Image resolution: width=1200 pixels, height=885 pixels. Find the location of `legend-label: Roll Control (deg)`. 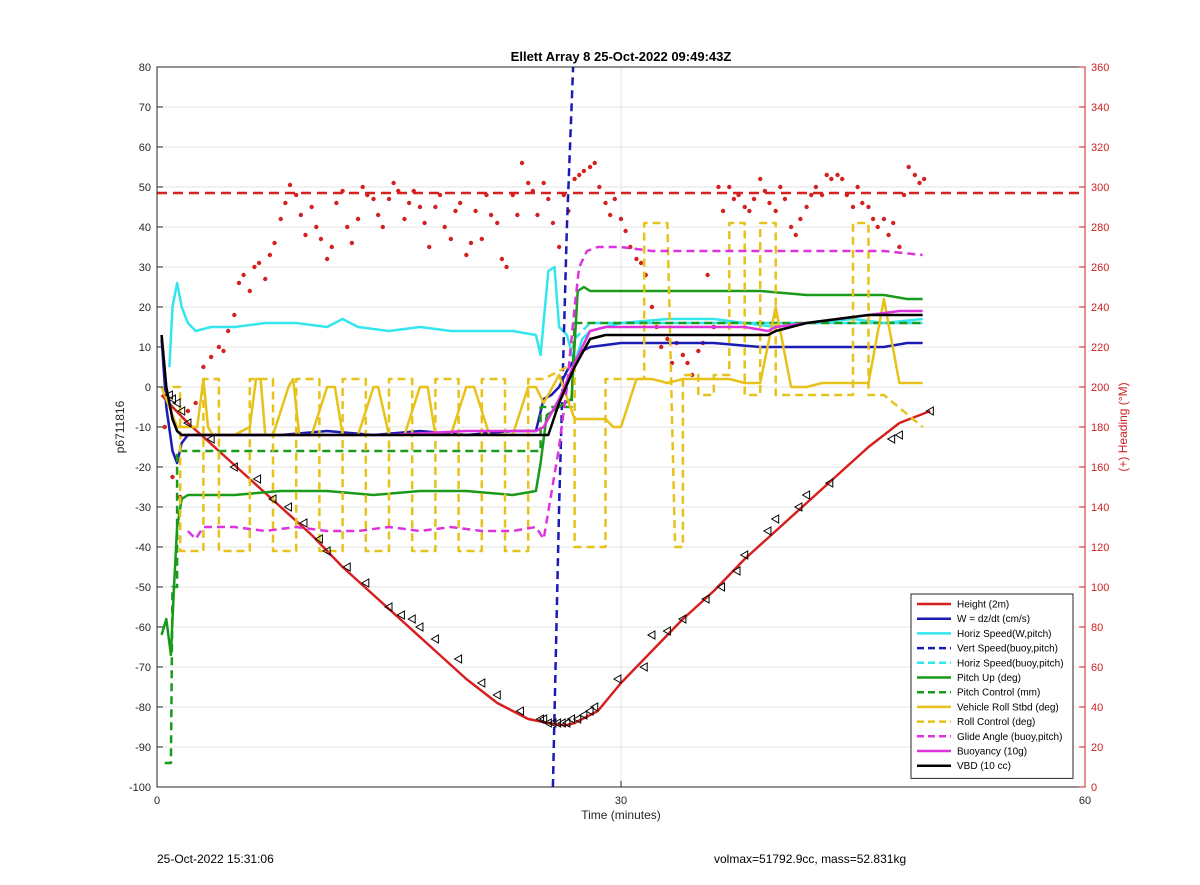

legend-label: Roll Control (deg) is located at coordinates (996, 722).